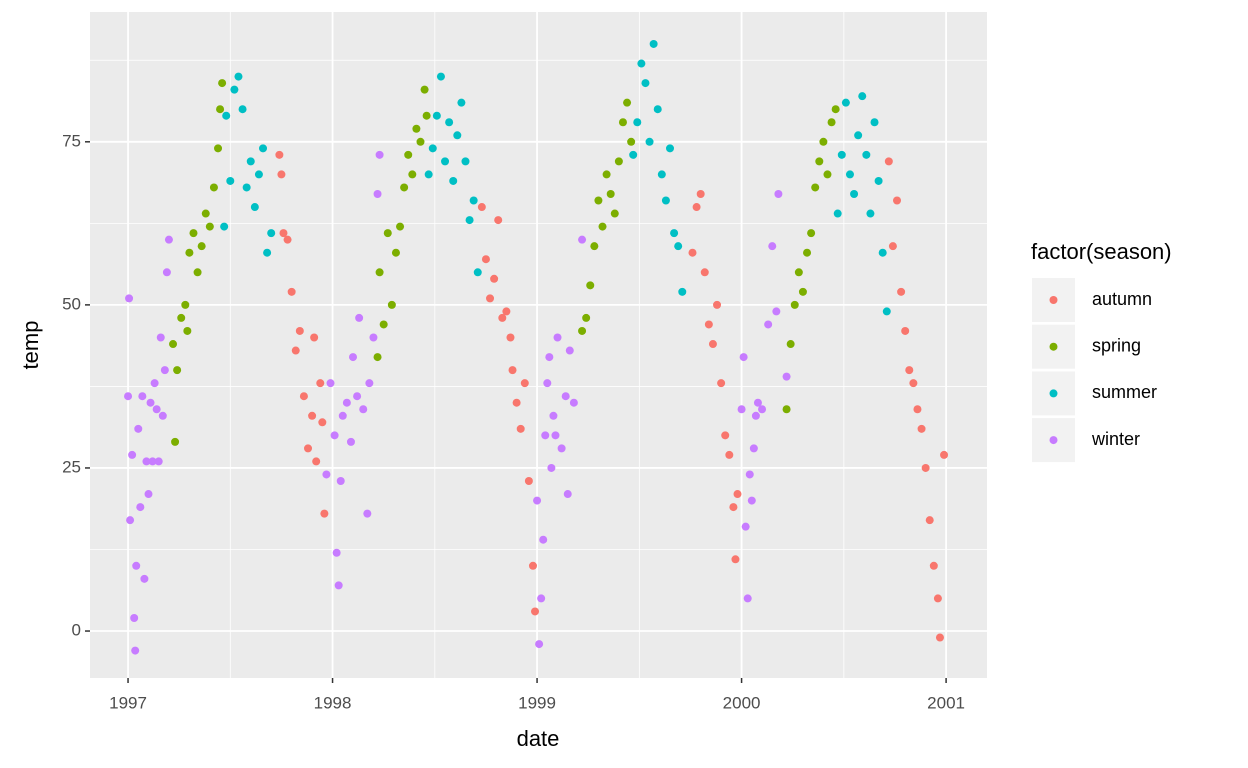 The height and width of the screenshot is (768, 1248). I want to click on y-tick-label: 50, so click(71, 303).